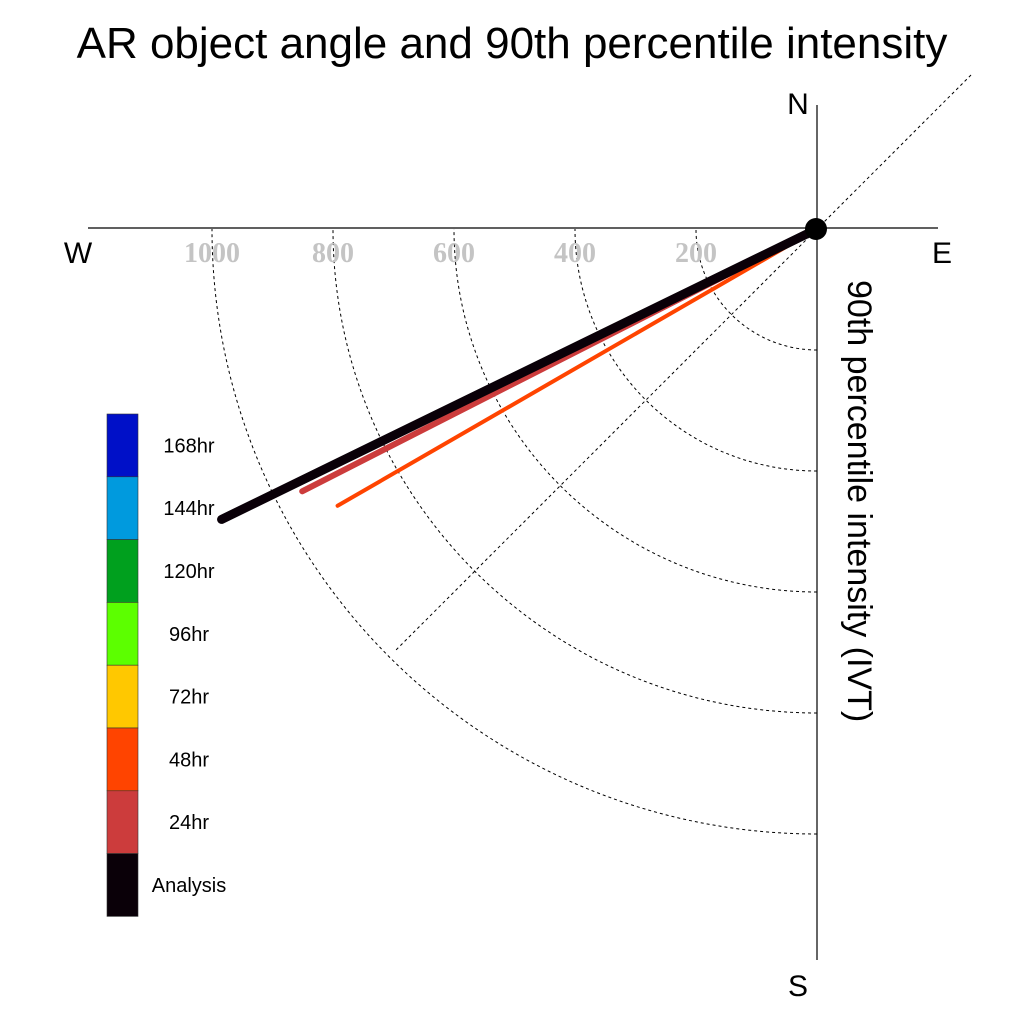 The image size is (1024, 1024). Describe the element at coordinates (696, 253) in the screenshot. I see `radial-tick-label-200: 200` at that location.